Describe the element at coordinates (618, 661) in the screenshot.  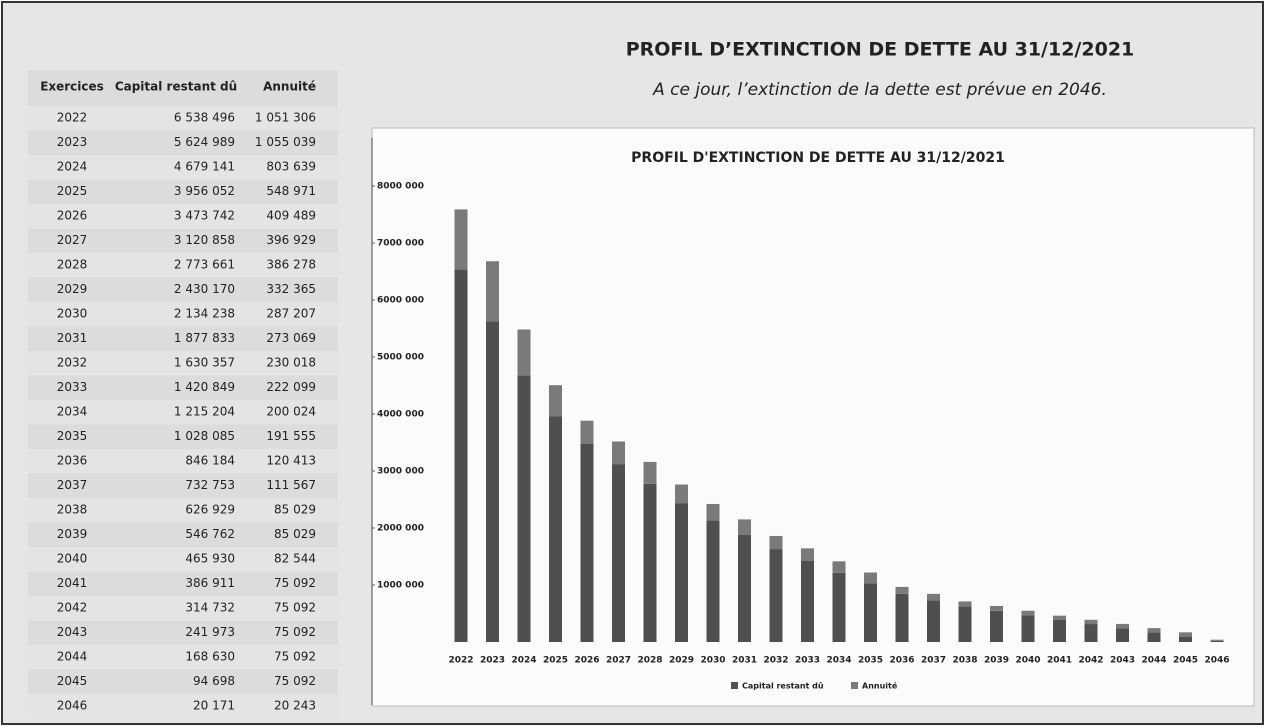
I see `x-tick-label: 2027` at that location.